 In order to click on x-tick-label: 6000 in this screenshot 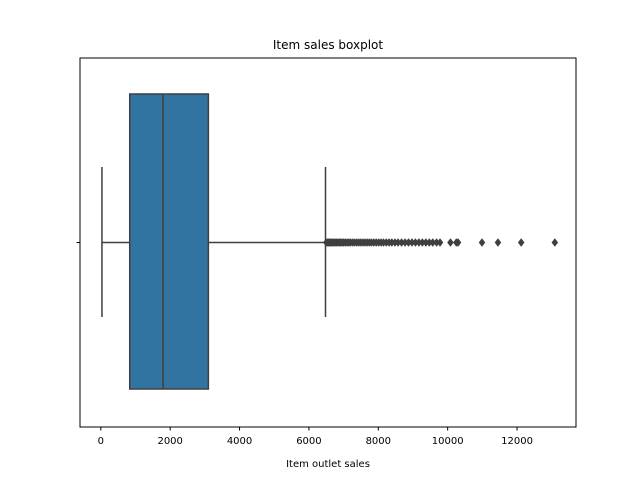, I will do `click(308, 441)`.